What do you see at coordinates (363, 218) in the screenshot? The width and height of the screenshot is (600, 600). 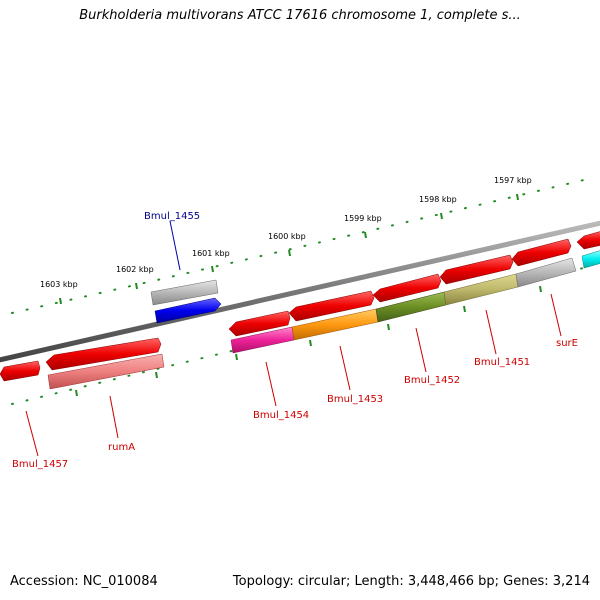 I see `scale-label-1599: 1599 kbp` at bounding box center [363, 218].